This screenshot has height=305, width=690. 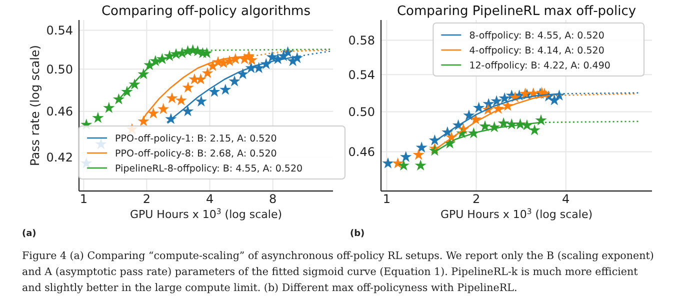 I want to click on legend-label: 4-offpolicy: B: 4.14, A: 0.520, so click(x=536, y=50).